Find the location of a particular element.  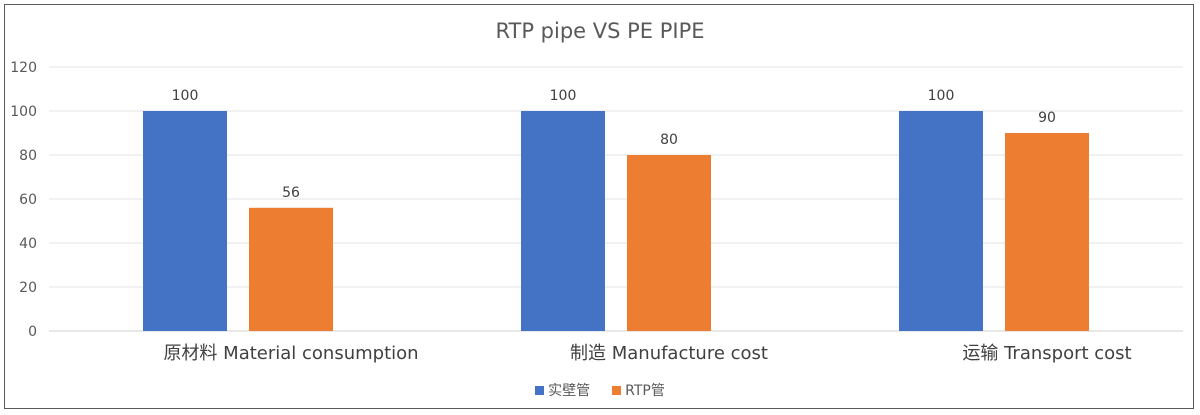

chart-title: RTP pipe VS PE PIPE is located at coordinates (600, 31).